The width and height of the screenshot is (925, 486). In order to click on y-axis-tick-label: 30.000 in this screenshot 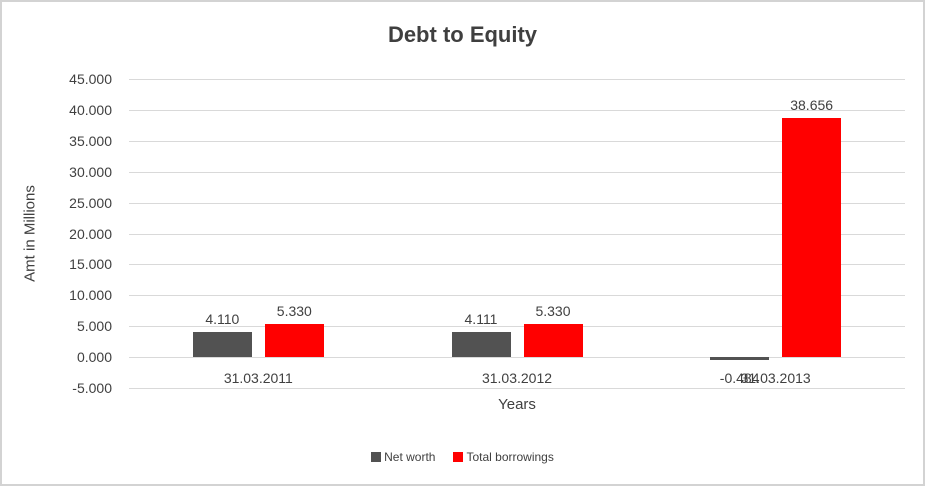, I will do `click(90, 171)`.